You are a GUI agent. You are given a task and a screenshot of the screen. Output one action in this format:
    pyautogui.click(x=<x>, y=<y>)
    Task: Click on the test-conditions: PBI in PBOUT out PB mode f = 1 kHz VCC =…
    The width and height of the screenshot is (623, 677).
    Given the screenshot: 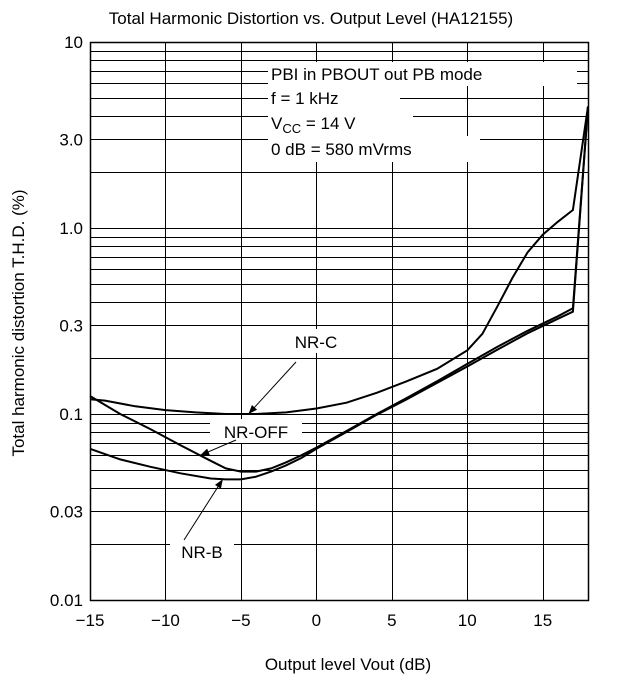 What is the action you would take?
    pyautogui.click(x=422, y=112)
    